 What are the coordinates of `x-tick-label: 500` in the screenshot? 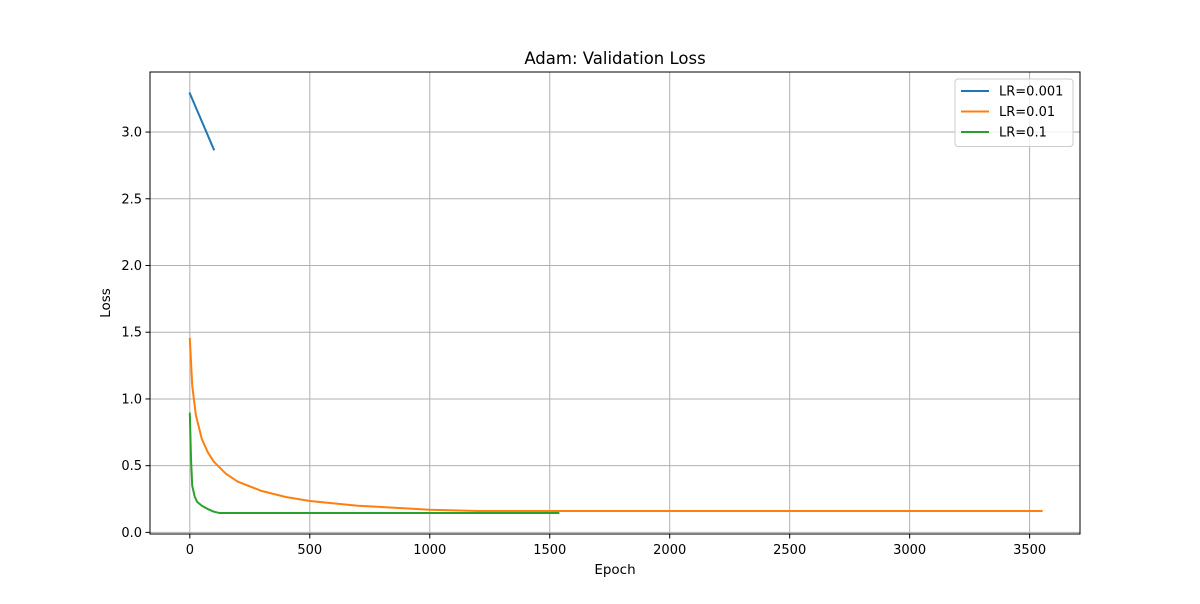 It's located at (309, 550).